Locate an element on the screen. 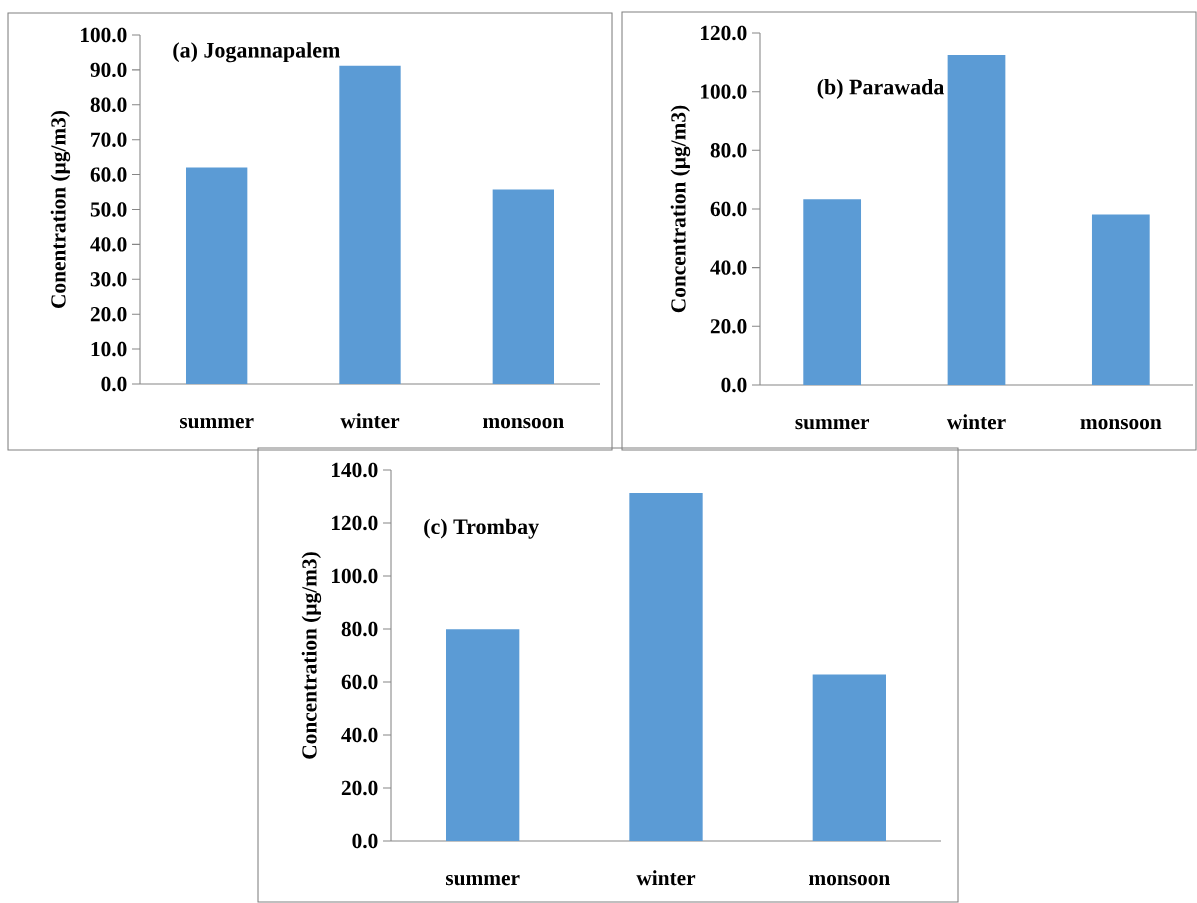  y-tick-label: 10.0 is located at coordinates (109, 349).